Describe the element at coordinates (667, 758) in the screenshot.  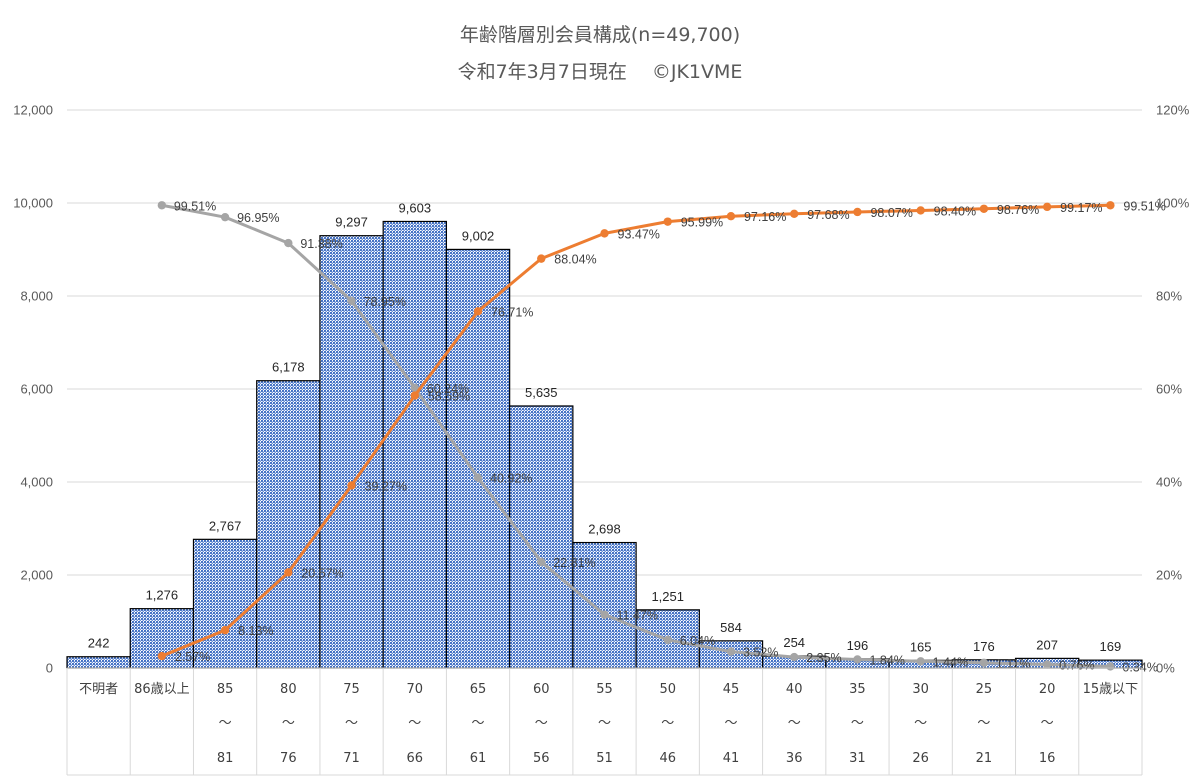
I see `x-tick-label-lower: 46` at that location.